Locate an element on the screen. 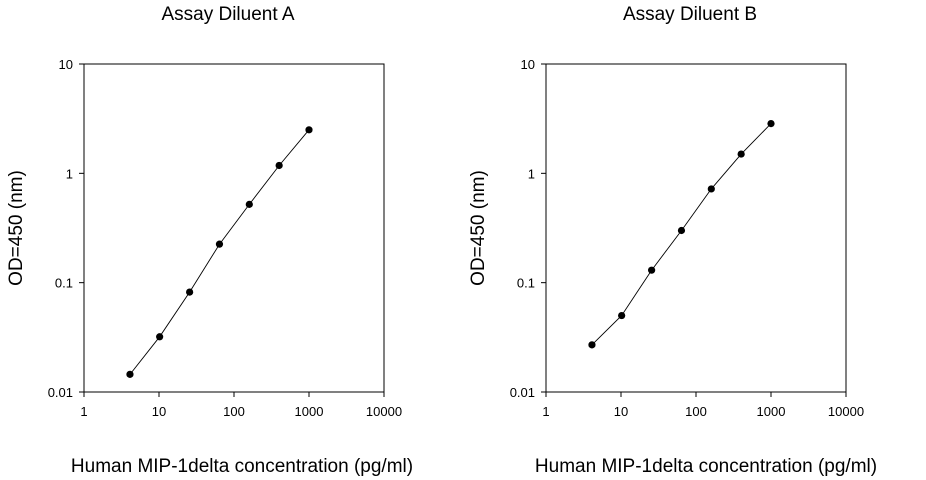 The width and height of the screenshot is (926, 480). chart-1-y-tick-label-1: 0.1 is located at coordinates (64, 283).